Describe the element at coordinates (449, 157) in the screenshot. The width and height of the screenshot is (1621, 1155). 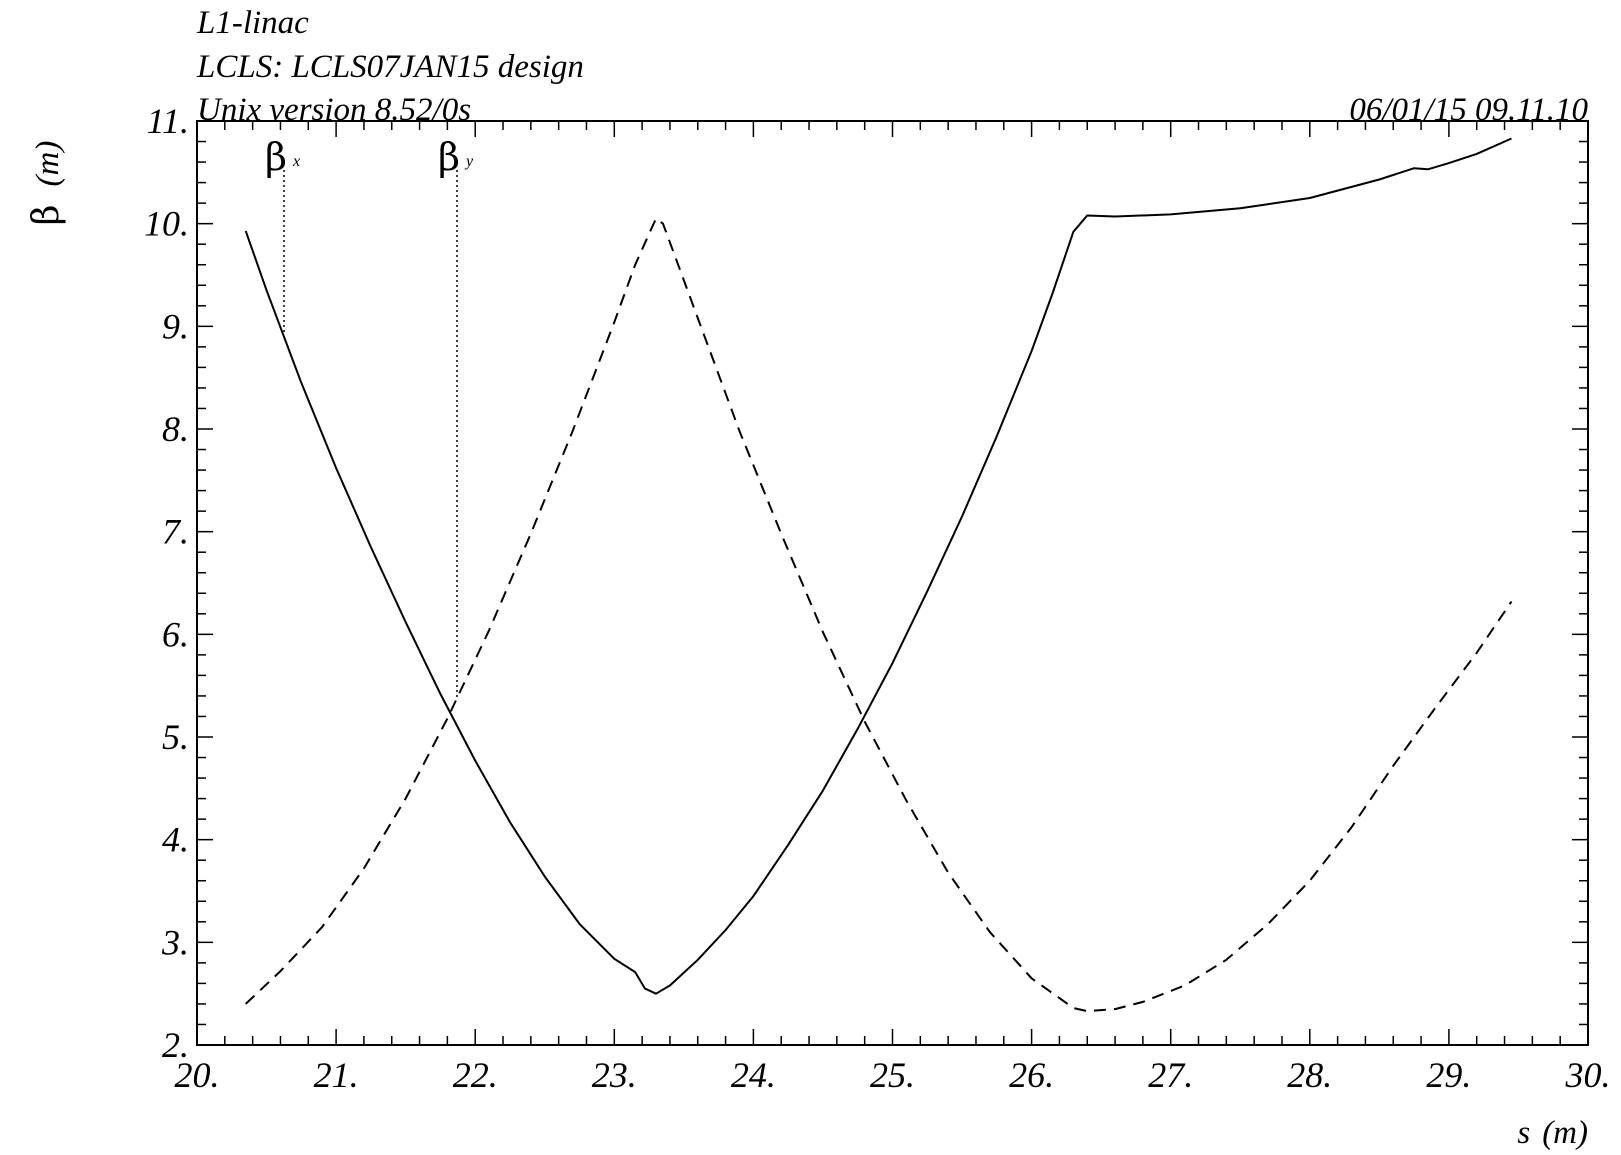
I see `legend-beta-y-symbol: β` at that location.